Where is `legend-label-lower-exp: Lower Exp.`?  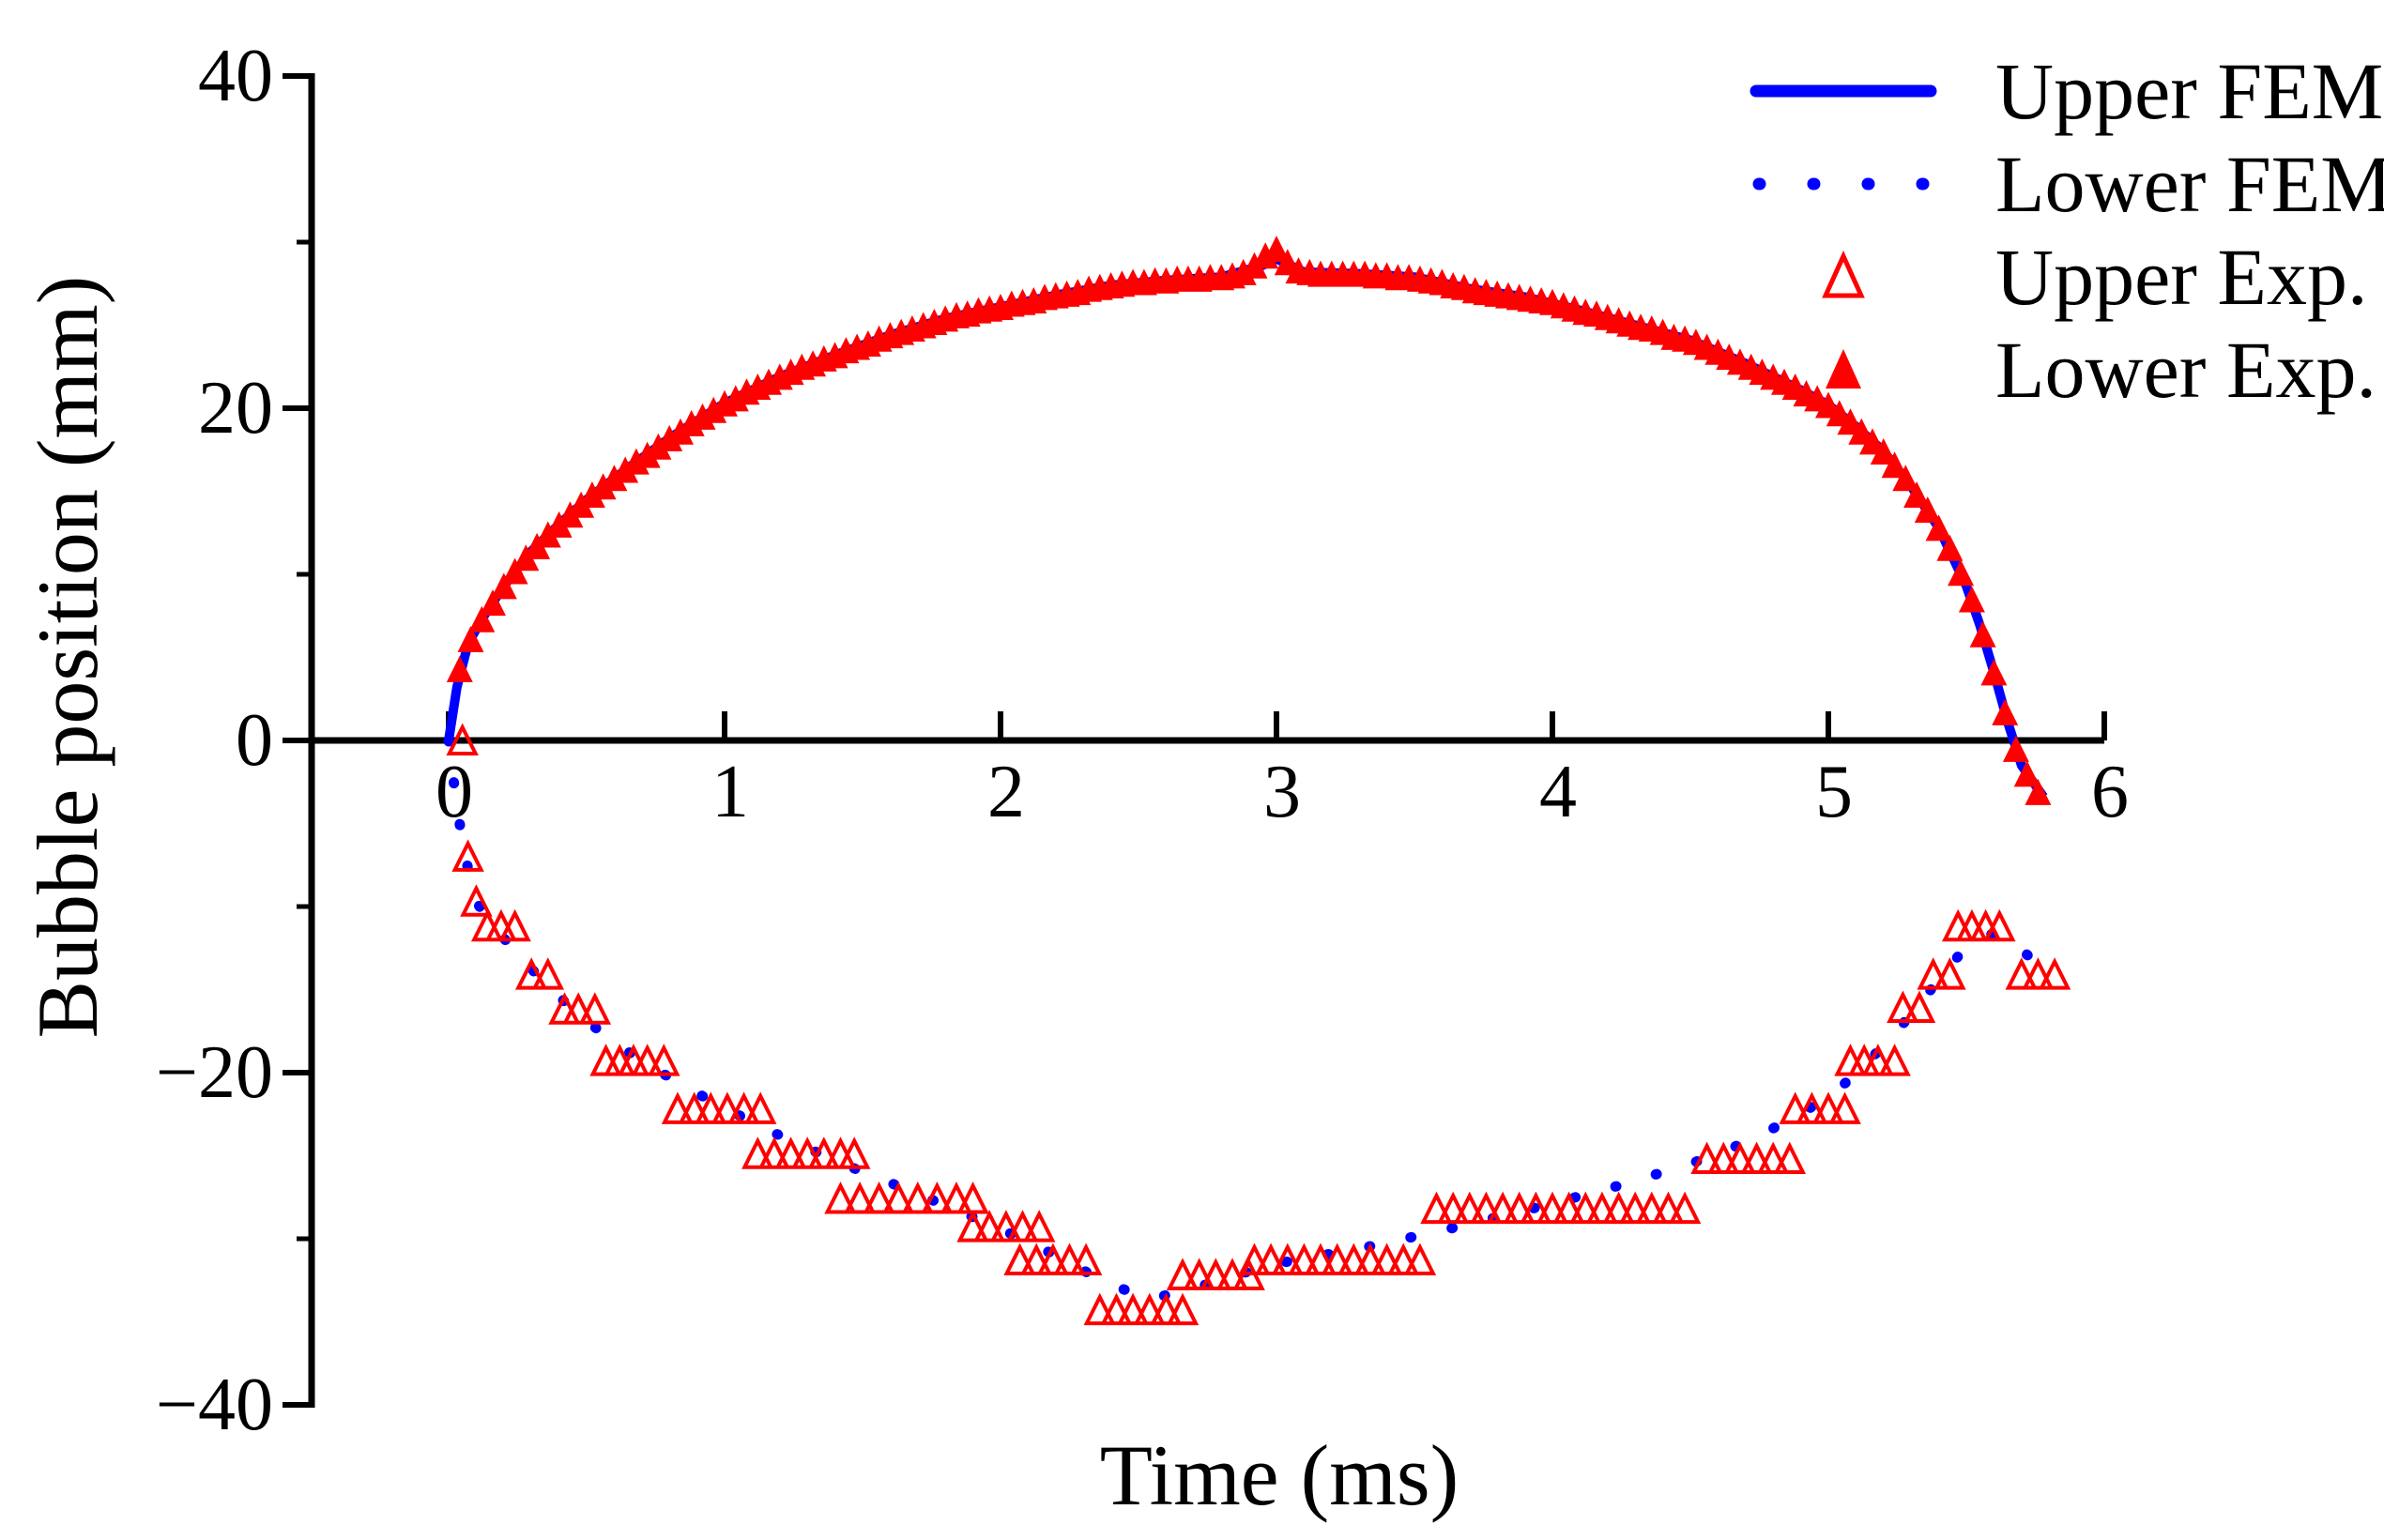
legend-label-lower-exp: Lower Exp. is located at coordinates (2186, 370).